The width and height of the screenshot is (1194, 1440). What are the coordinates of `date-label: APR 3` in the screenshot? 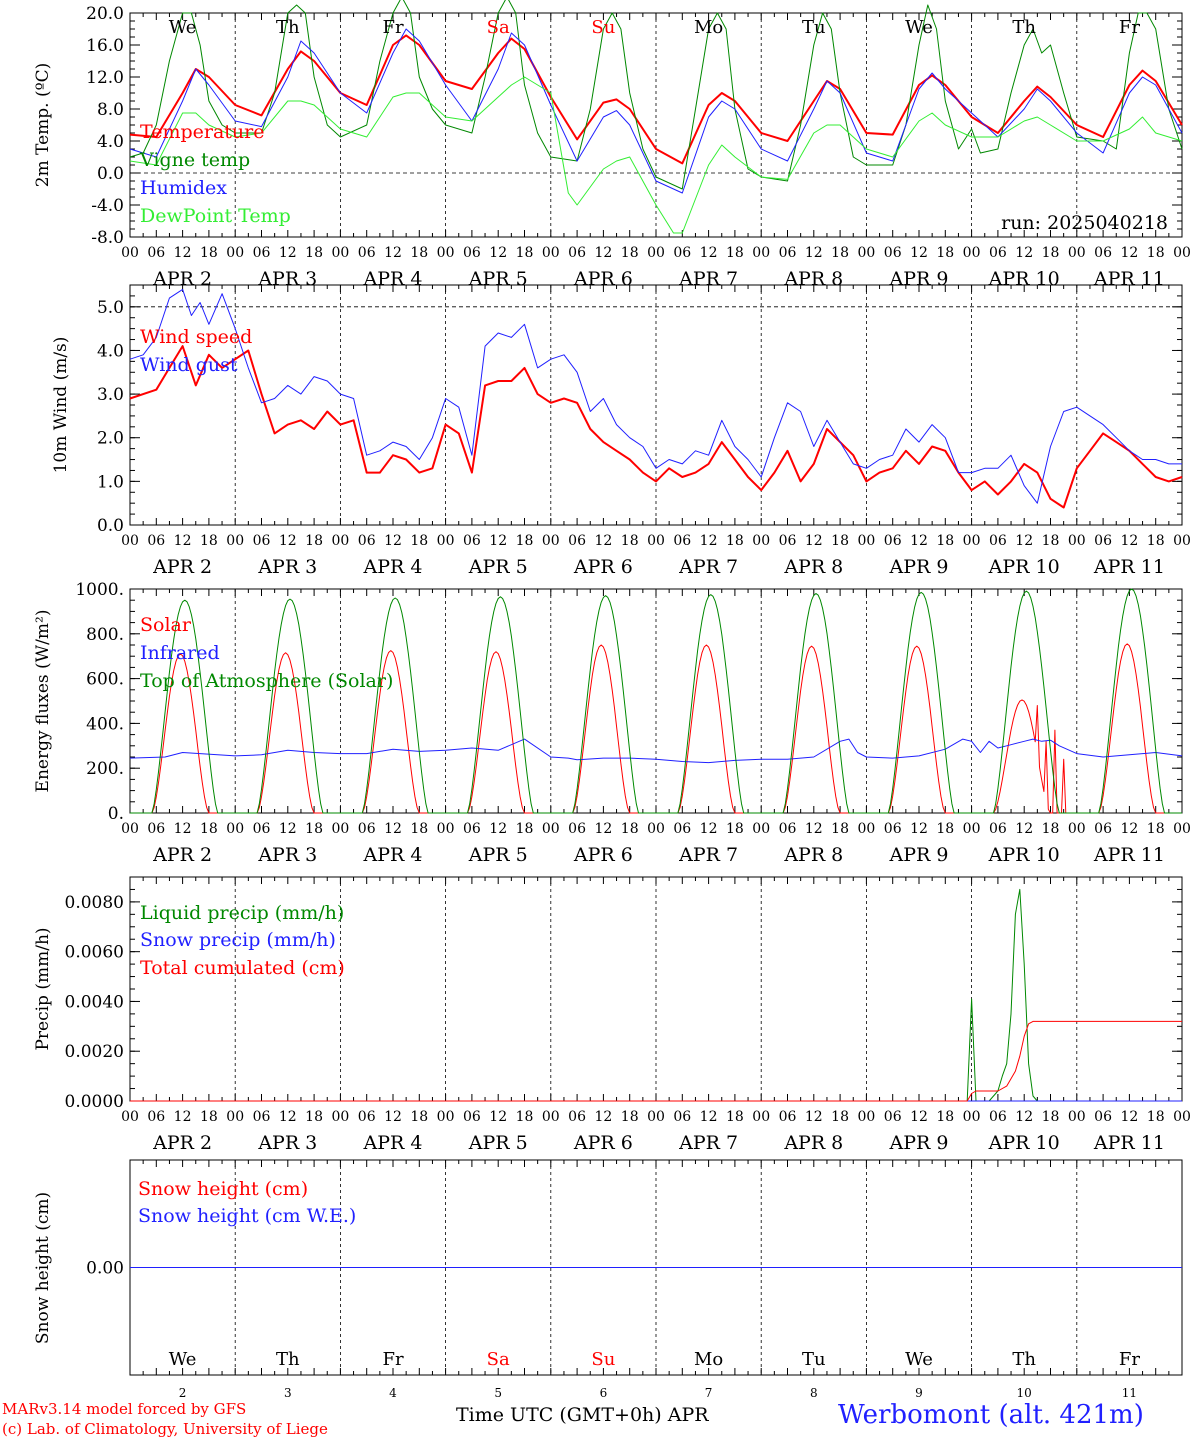 It's located at (287, 567).